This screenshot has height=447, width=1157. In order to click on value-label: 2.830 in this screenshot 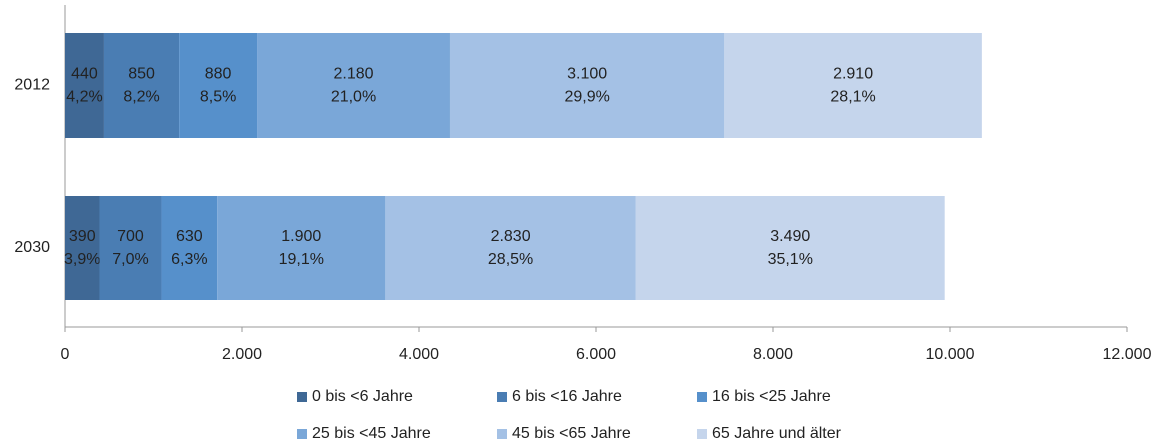, I will do `click(511, 236)`.